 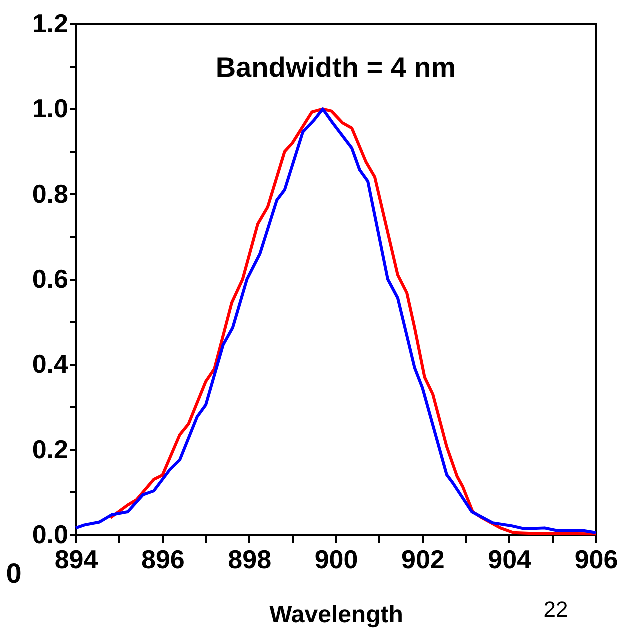 I want to click on x-tick-label: 896, so click(x=163, y=559).